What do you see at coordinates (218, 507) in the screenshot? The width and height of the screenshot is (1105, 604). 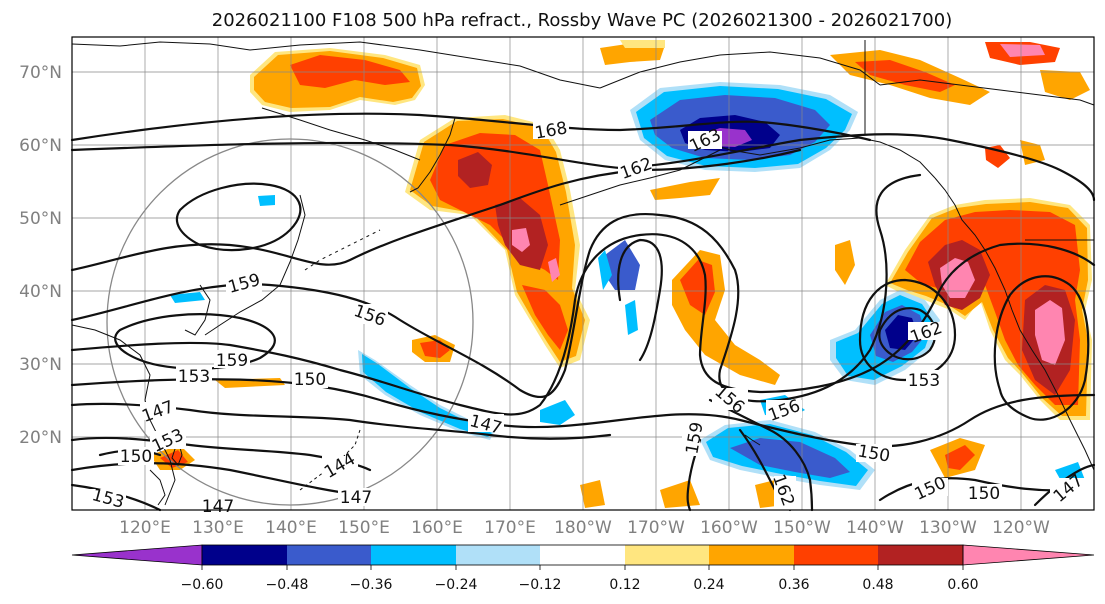 I see `contour-label: 147` at bounding box center [218, 507].